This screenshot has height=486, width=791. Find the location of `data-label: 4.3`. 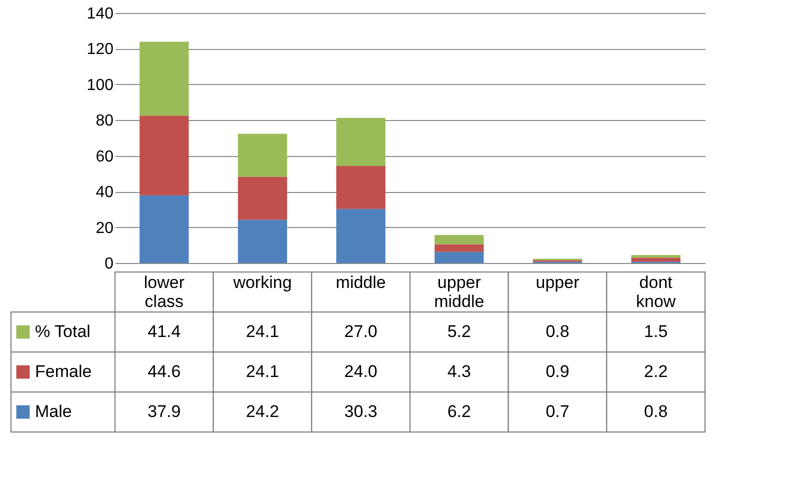

data-label: 4.3 is located at coordinates (459, 371).